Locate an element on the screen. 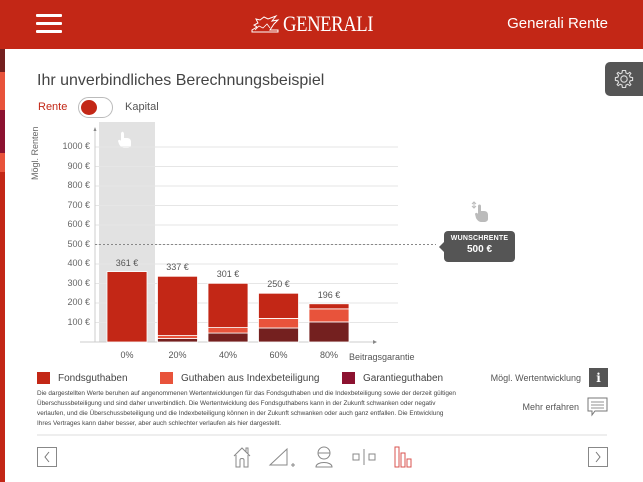 The width and height of the screenshot is (643, 482). toggle-knob is located at coordinates (89, 107).